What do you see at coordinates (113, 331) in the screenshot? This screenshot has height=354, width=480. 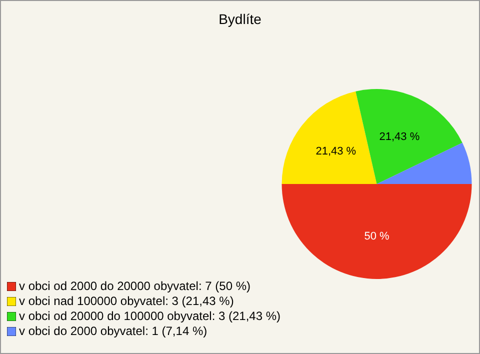 I see `legend-label: v obci do 2000 obyvatel: 1 (7,14 %)` at bounding box center [113, 331].